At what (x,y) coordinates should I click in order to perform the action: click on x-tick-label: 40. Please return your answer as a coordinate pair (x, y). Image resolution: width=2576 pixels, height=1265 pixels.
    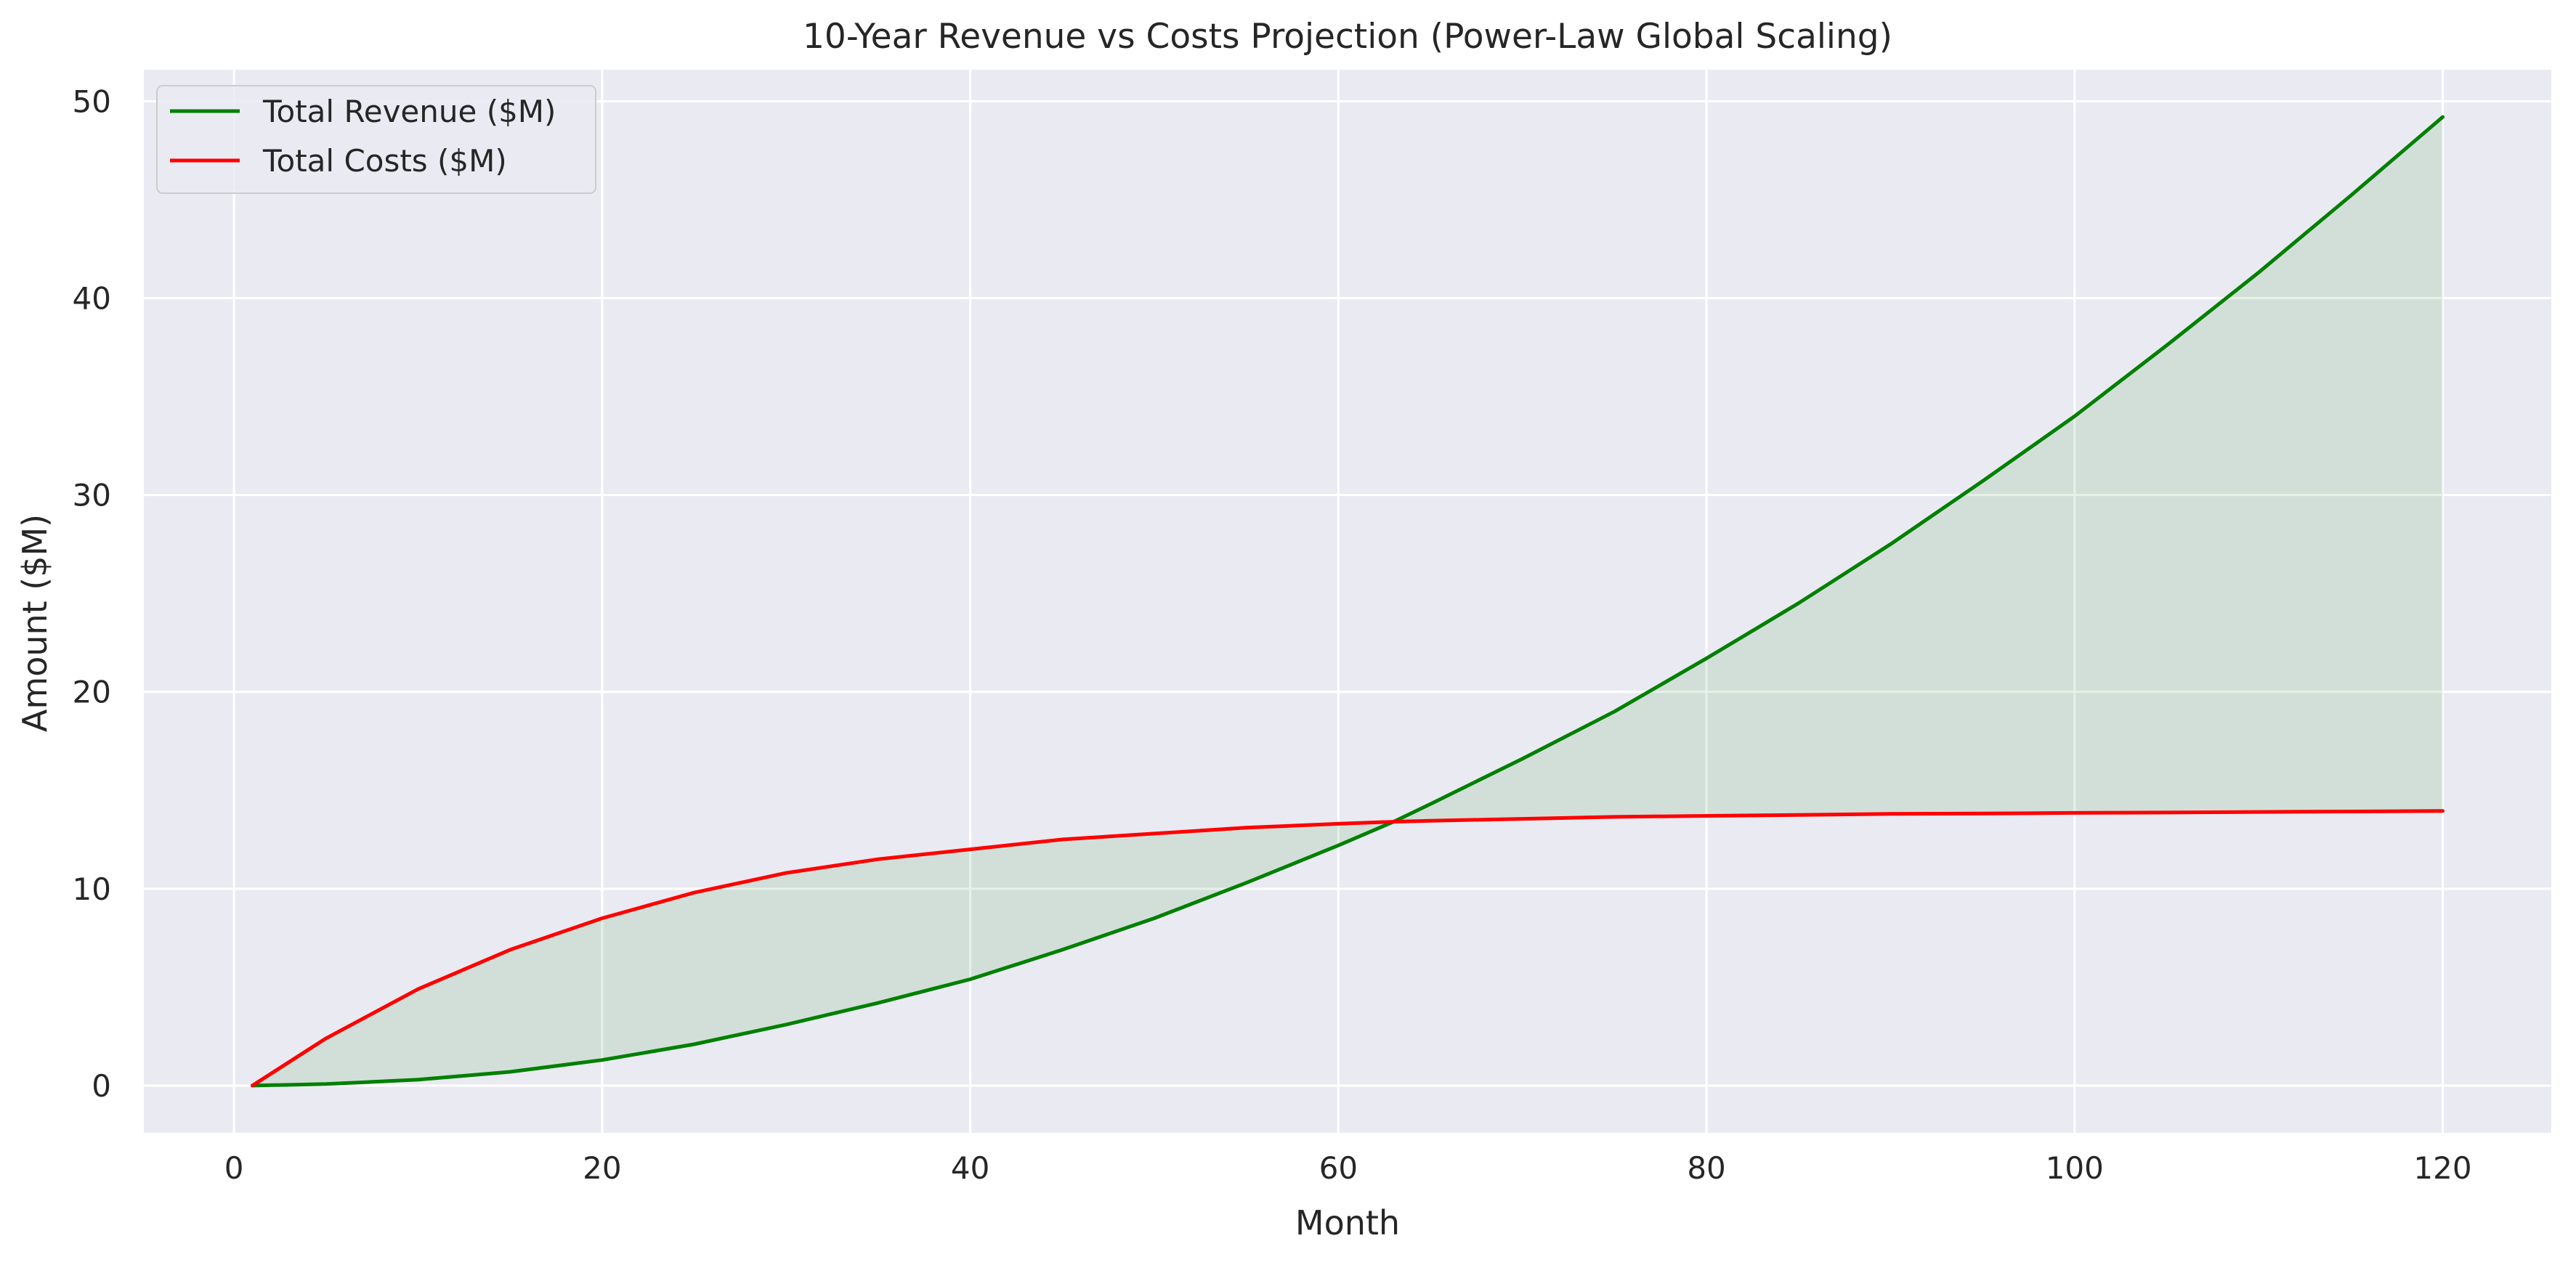
    Looking at the image, I should click on (970, 1168).